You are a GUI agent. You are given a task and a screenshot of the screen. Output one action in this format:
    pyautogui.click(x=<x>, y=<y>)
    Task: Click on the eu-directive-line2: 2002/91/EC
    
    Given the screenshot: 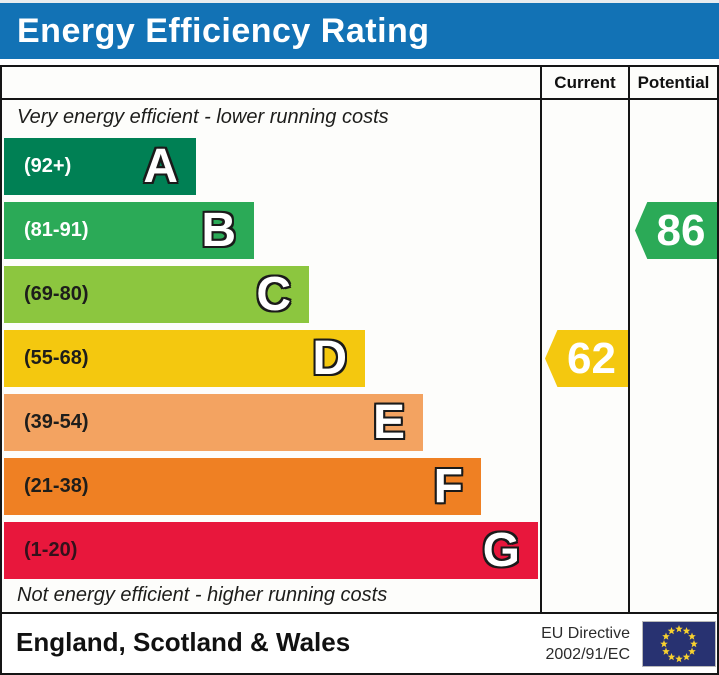 What is the action you would take?
    pyautogui.click(x=587, y=654)
    